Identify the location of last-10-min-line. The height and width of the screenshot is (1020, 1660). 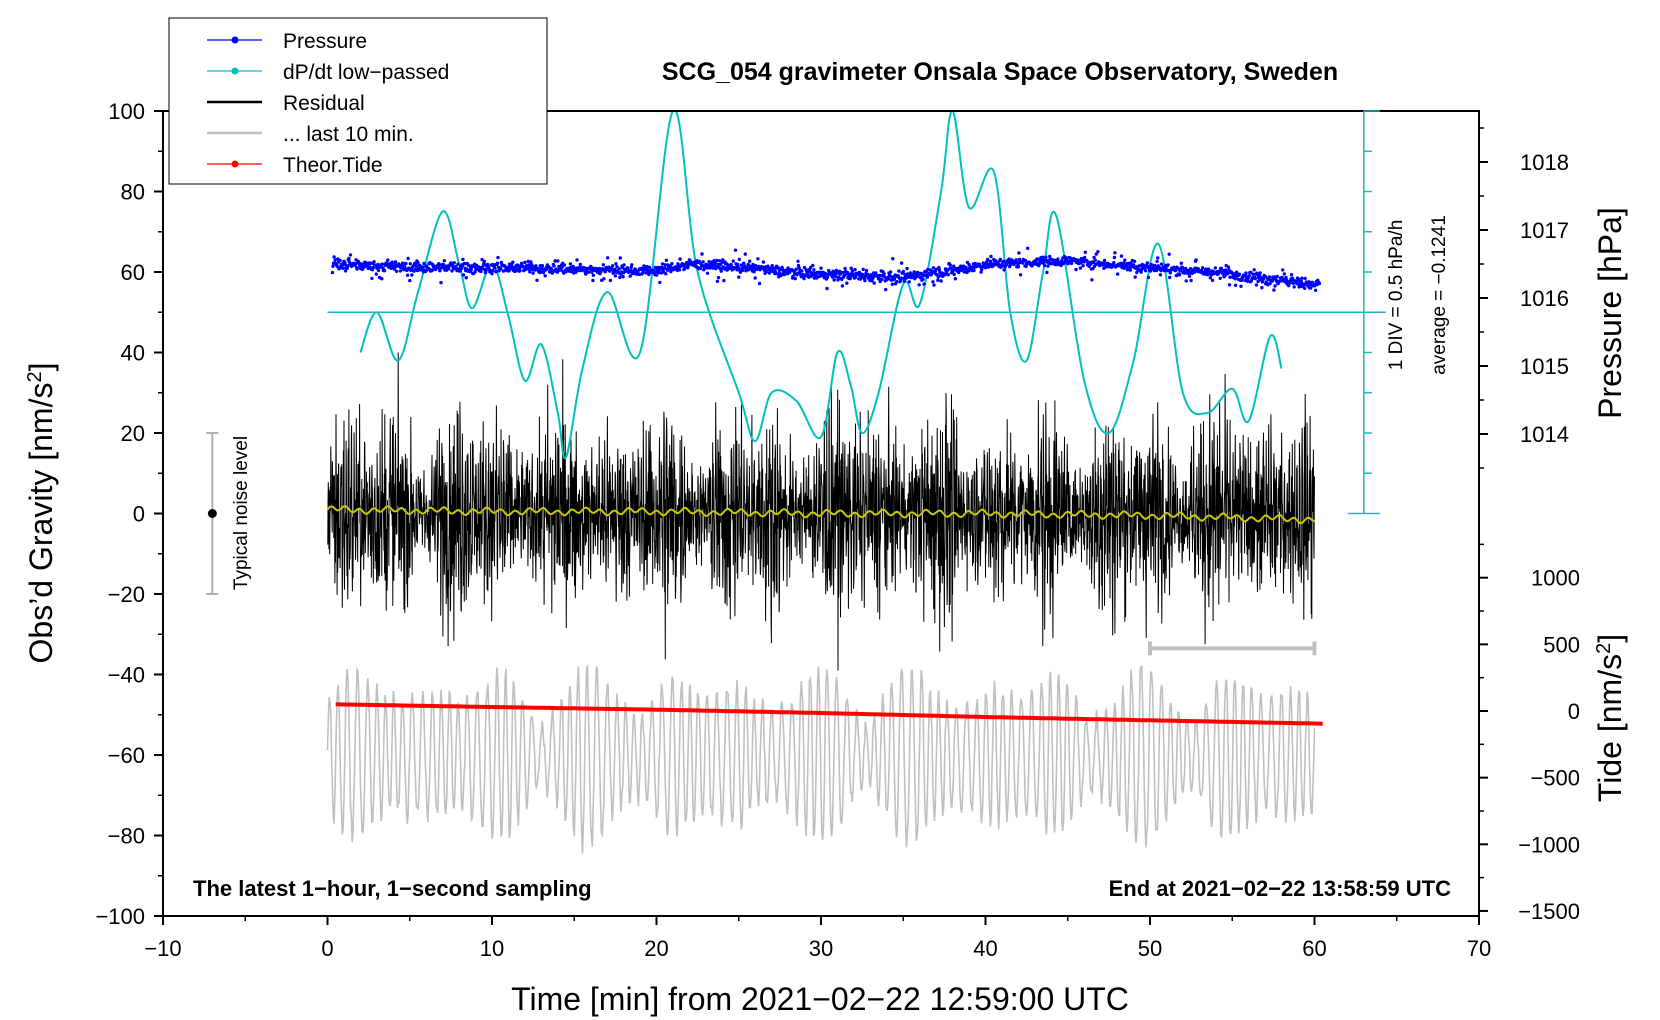
(821, 759).